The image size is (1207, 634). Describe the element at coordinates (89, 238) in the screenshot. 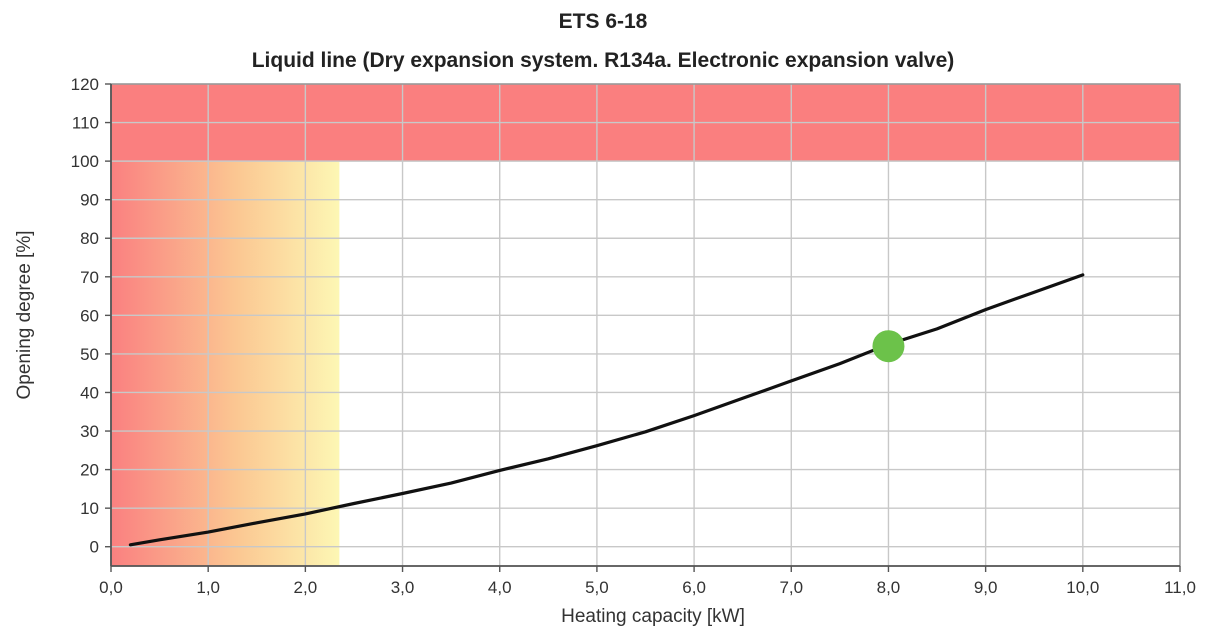

I see `y-tick-label: 80` at that location.